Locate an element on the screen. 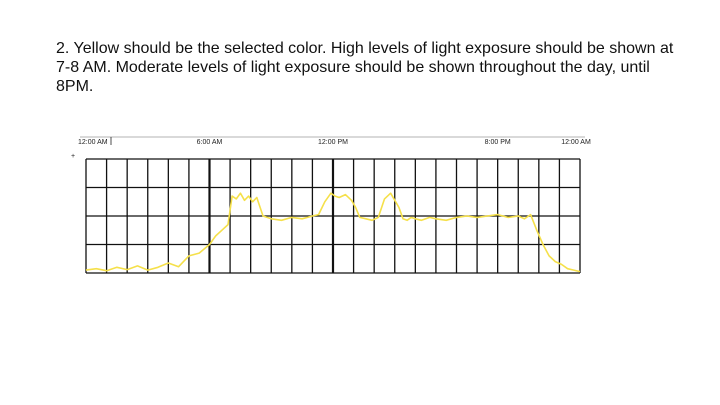 The width and height of the screenshot is (720, 405). plus-marker: + is located at coordinates (73, 156).